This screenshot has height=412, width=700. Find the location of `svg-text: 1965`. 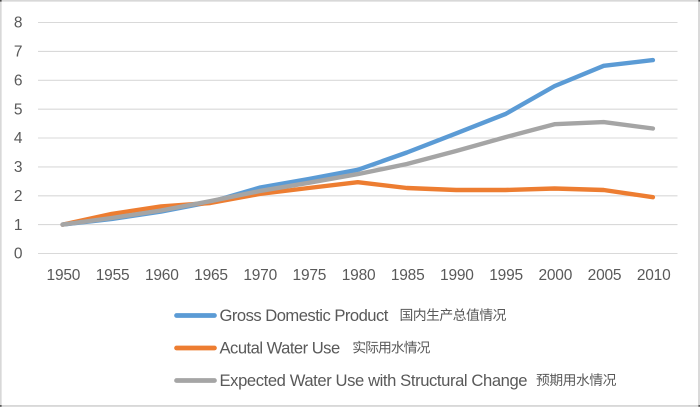

svg-text: 1965 is located at coordinates (211, 275).